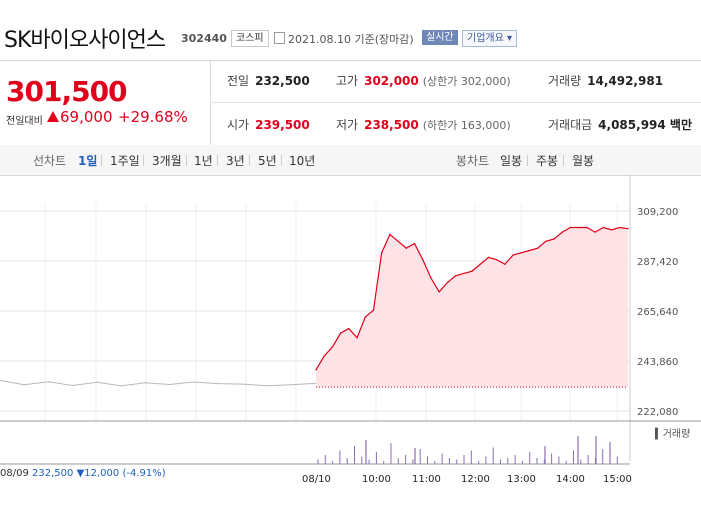 The image size is (701, 505). Describe the element at coordinates (511, 161) in the screenshot. I see `tab-daily: 일봉` at that location.